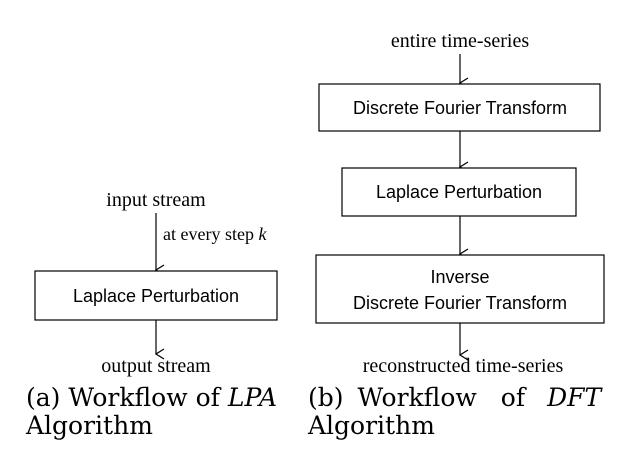 This screenshot has height=451, width=635. I want to click on dft-transform-box-label: Discrete Fourier Transform, so click(460, 108).